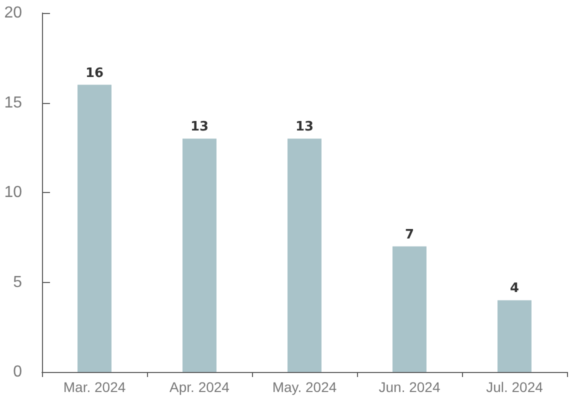 The width and height of the screenshot is (582, 411). Describe the element at coordinates (13, 192) in the screenshot. I see `y-tick-label: 10` at that location.